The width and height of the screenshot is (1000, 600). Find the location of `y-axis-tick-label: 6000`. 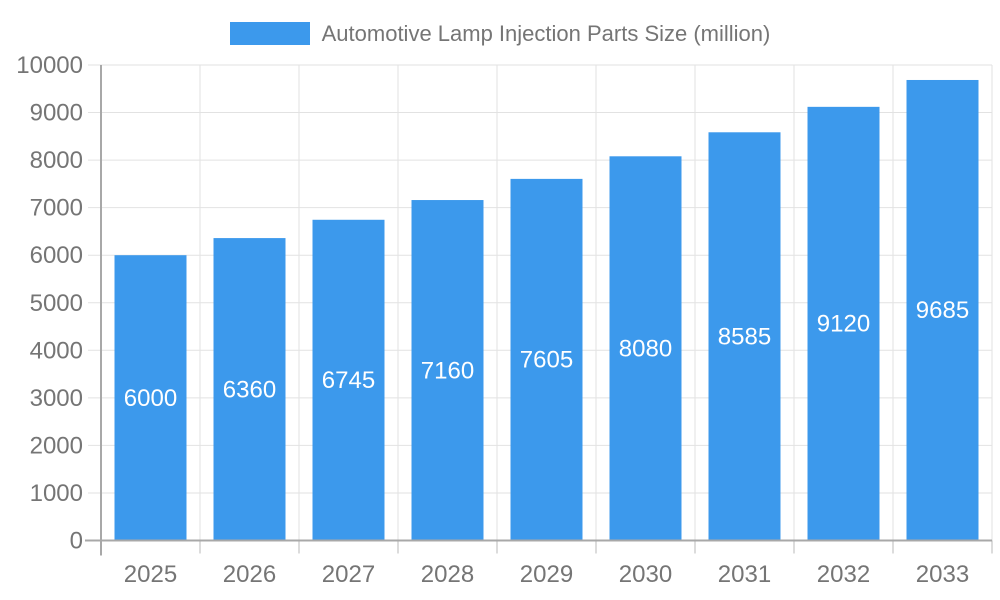

y-axis-tick-label: 6000 is located at coordinates (56, 255).